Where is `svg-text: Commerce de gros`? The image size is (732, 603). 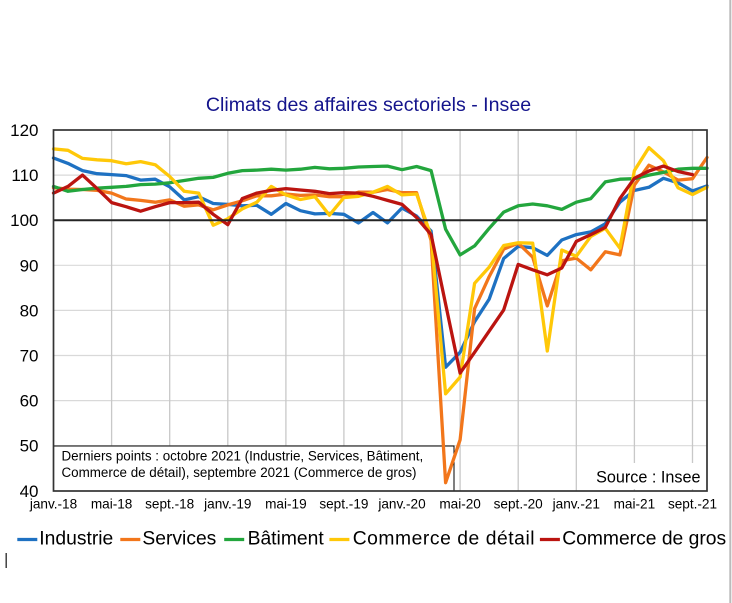
svg-text: Commerce de gros is located at coordinates (644, 539).